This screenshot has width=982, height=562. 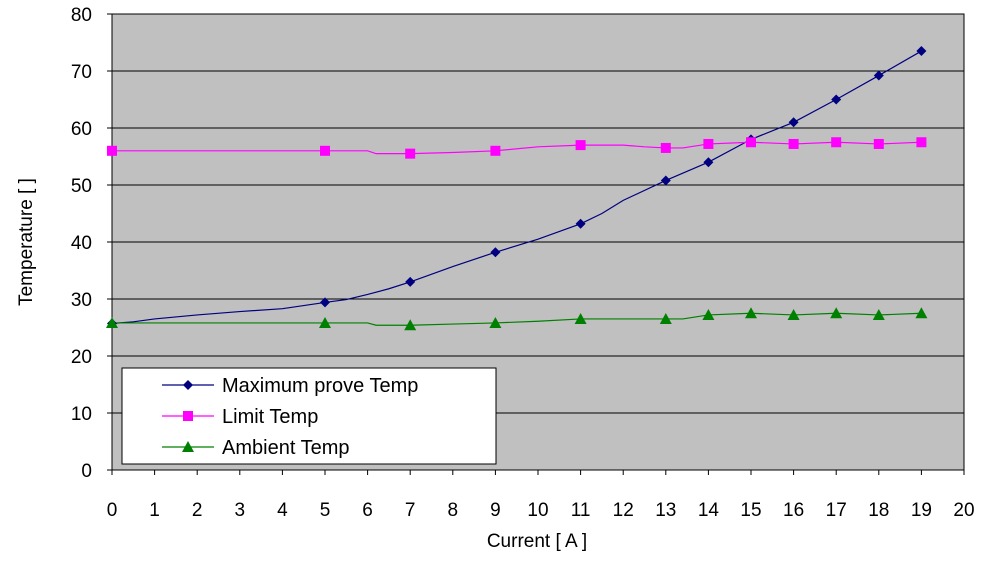 I want to click on x-axis-label: Current [ A ], so click(x=537, y=541).